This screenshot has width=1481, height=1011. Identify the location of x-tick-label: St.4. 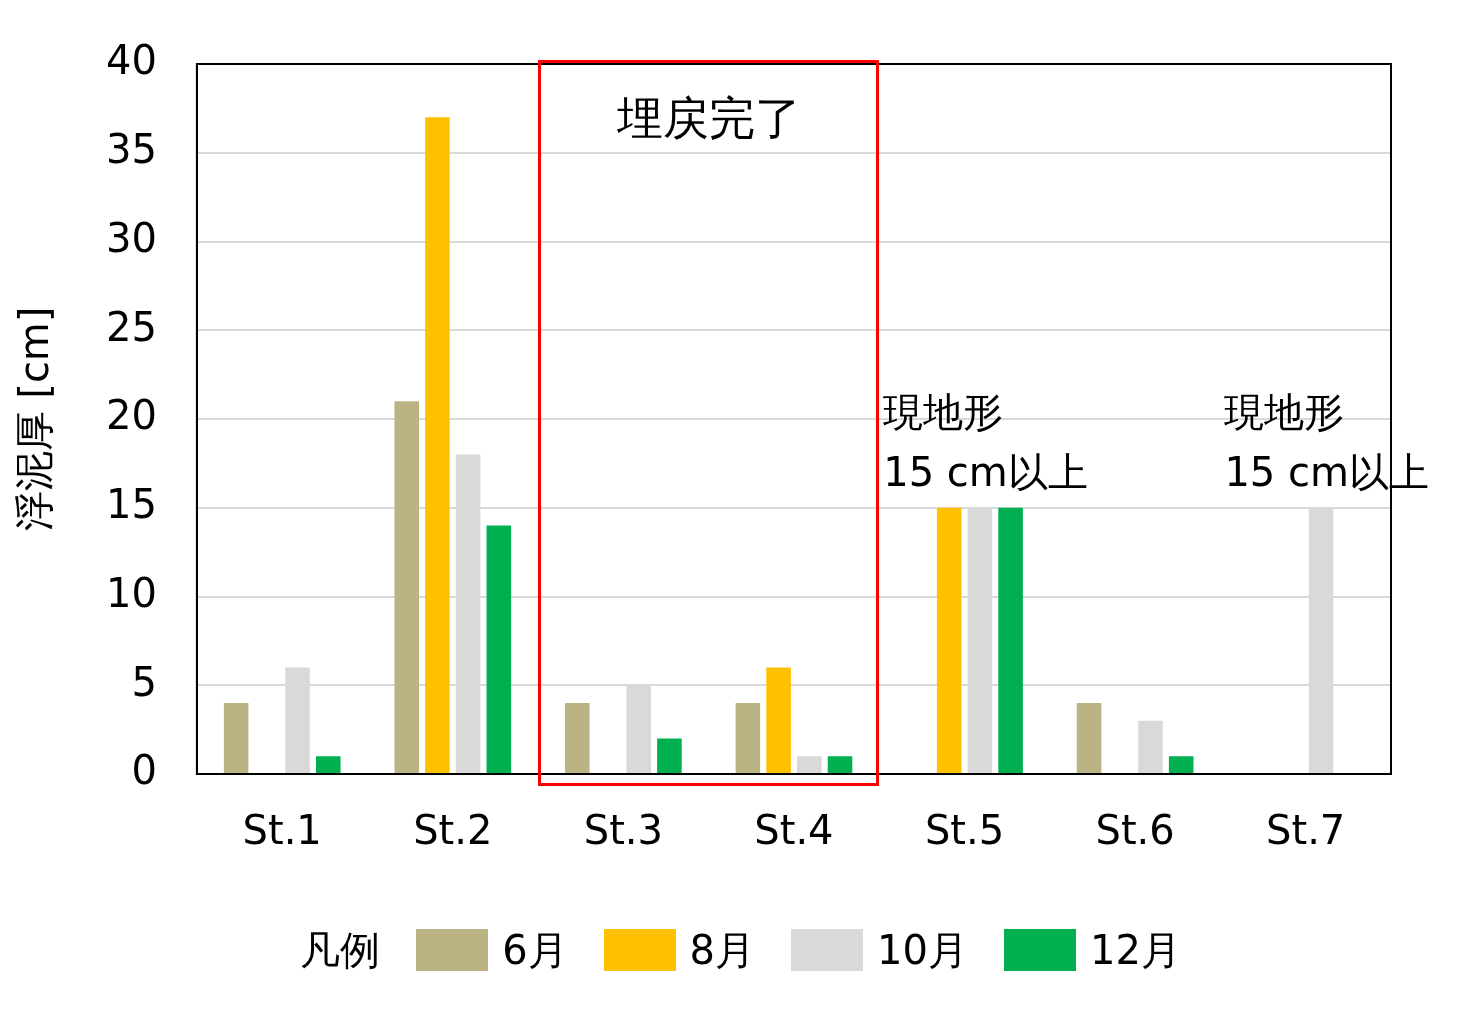
(794, 830).